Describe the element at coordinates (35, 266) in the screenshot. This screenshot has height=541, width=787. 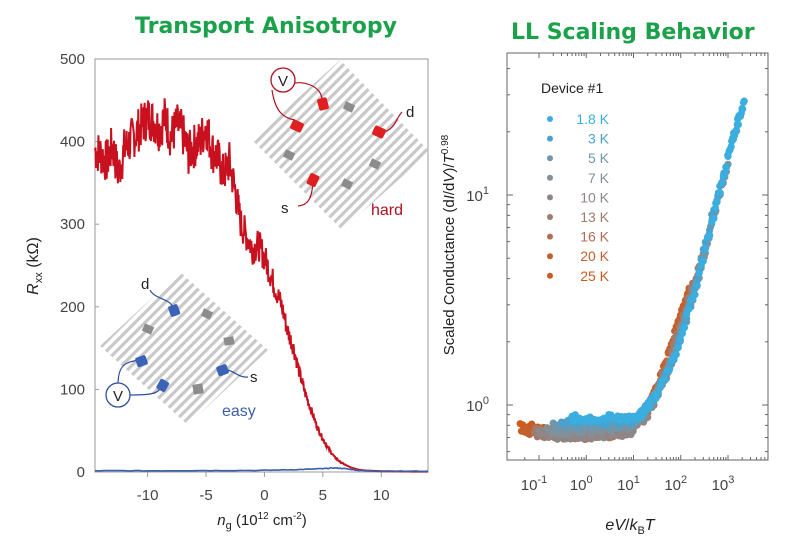
I see `left-y-axis-label: Rxx (kΩ)` at that location.